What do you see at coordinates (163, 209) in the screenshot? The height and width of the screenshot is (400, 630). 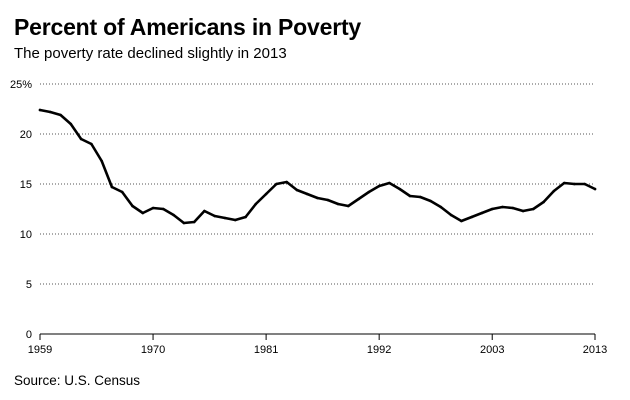 I see `data-point-1971` at bounding box center [163, 209].